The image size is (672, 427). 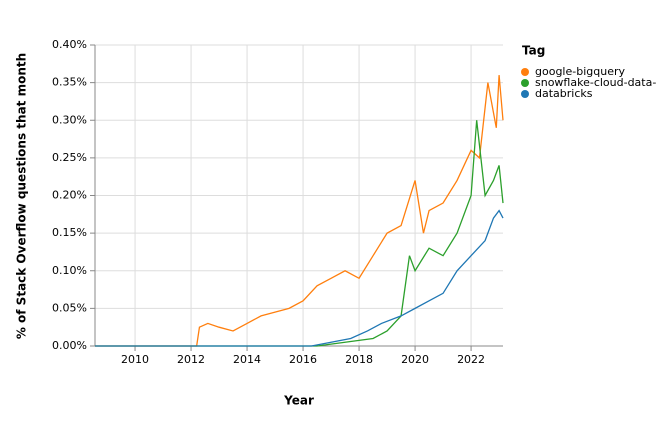 What do you see at coordinates (247, 359) in the screenshot?
I see `x-tick-label: 2014` at bounding box center [247, 359].